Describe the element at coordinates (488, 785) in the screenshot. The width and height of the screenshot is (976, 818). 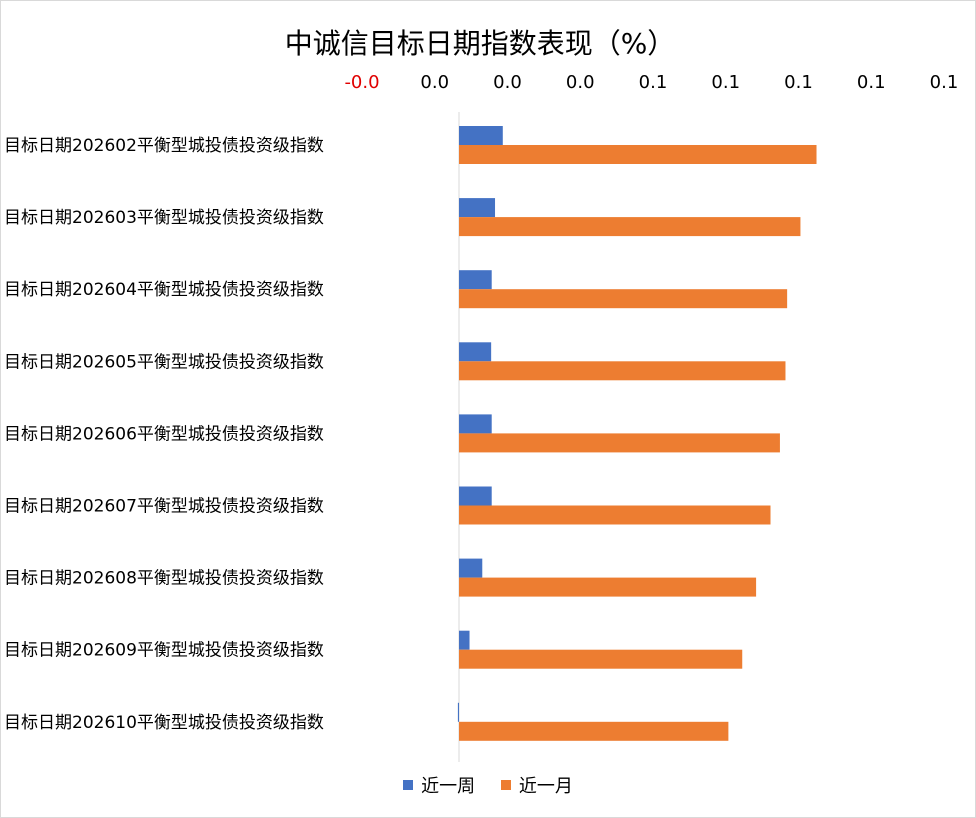
I see `legend: 近一周 近一月` at that location.